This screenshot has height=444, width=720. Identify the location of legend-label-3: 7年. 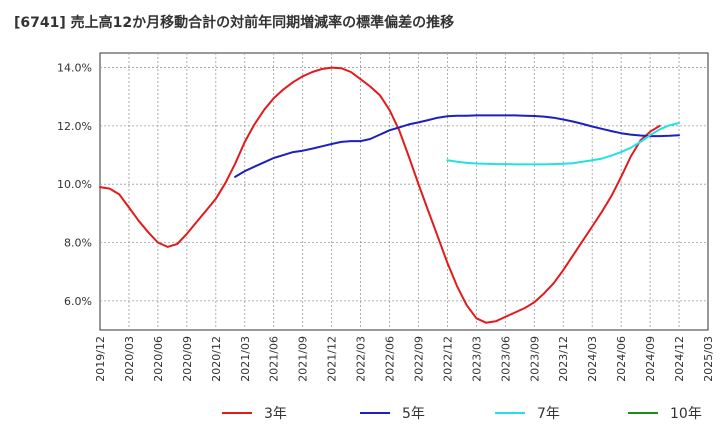
(548, 414).